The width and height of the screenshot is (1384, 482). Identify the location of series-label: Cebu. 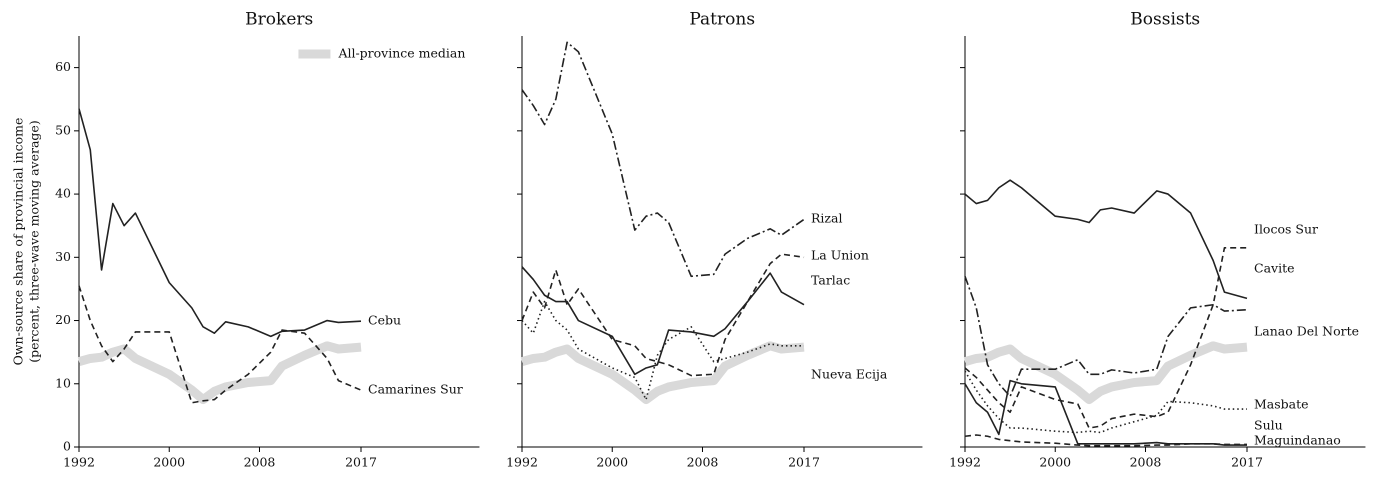
(384, 320).